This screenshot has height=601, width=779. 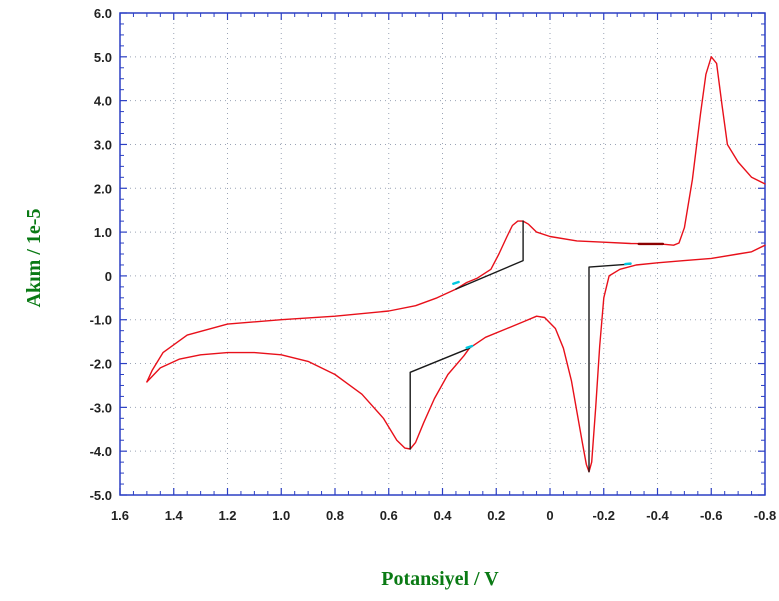 What do you see at coordinates (103, 13) in the screenshot?
I see `y-tick-label: 6.0` at bounding box center [103, 13].